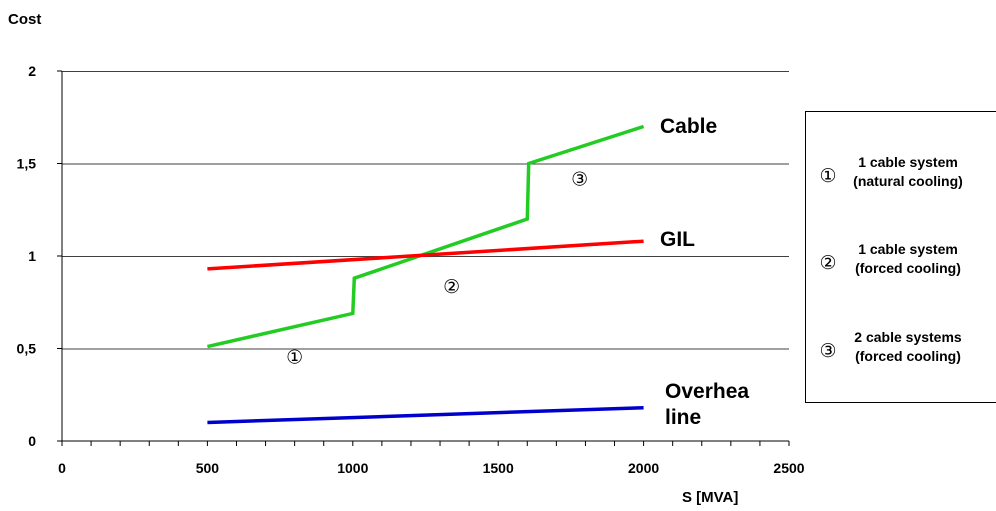 The height and width of the screenshot is (511, 996). I want to click on y-ticks: 0 0,5 1 1,5 2, so click(39, 256).